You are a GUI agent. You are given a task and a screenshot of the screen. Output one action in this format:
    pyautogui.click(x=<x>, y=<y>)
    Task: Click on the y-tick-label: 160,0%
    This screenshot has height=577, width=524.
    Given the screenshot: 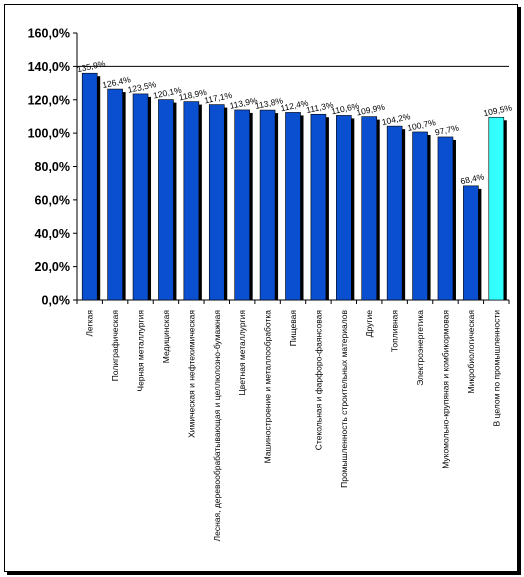 What is the action you would take?
    pyautogui.click(x=49, y=34)
    